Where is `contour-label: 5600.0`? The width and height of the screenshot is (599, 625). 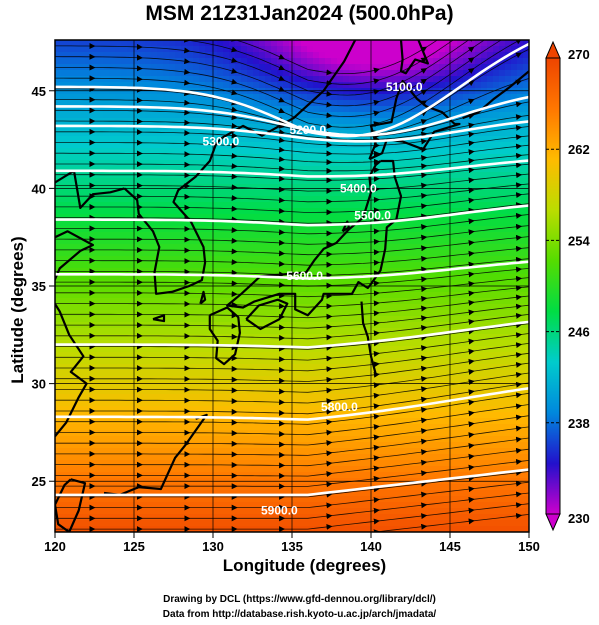 contour-label: 5600.0 is located at coordinates (304, 276).